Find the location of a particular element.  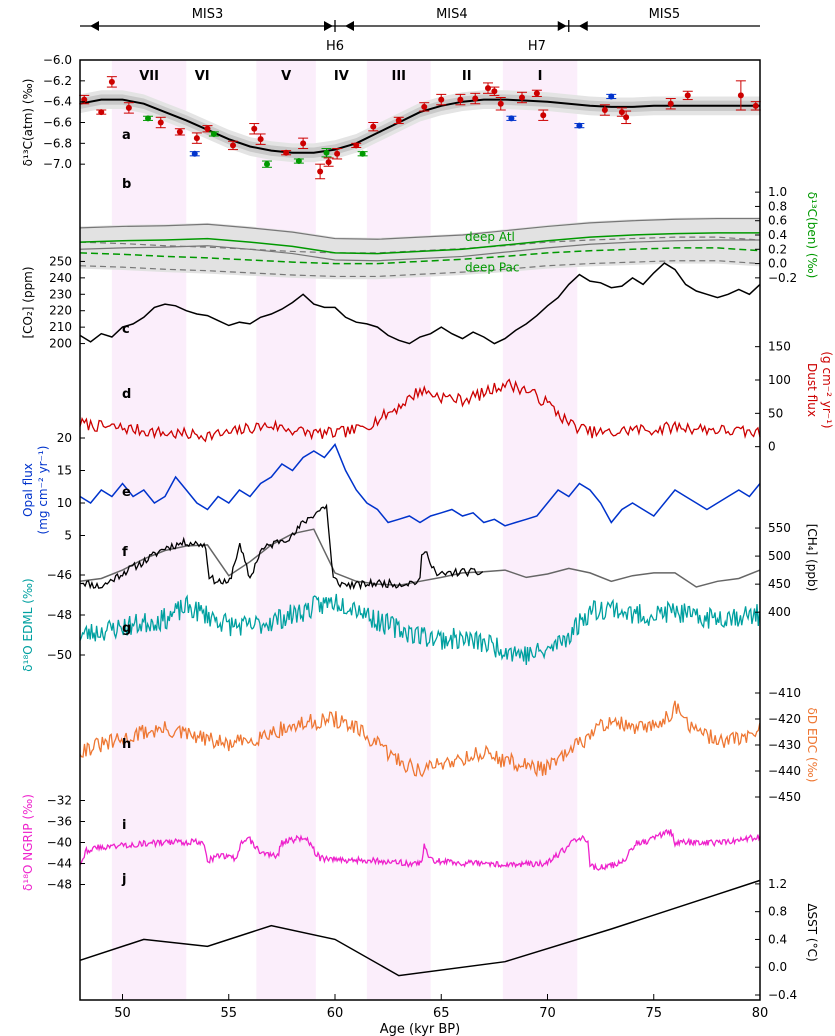

y-tick-label: 15 is located at coordinates (64, 471).